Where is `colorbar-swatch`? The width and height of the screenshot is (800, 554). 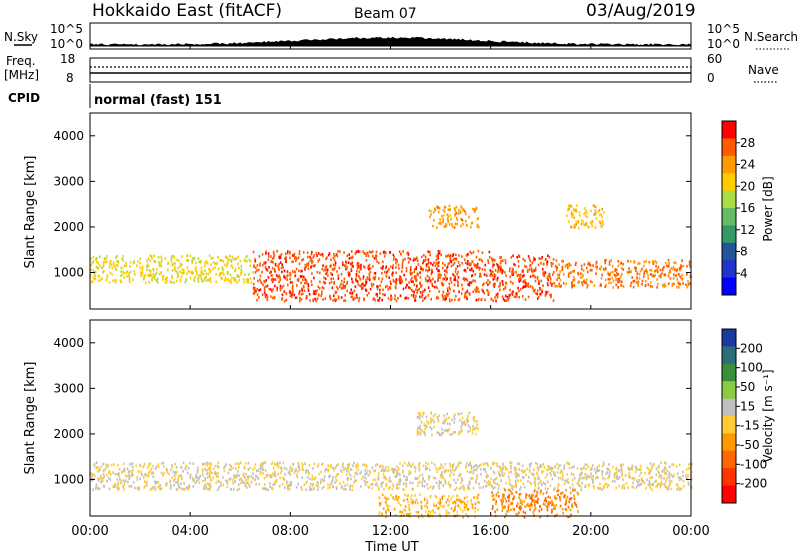
colorbar-swatch is located at coordinates (729, 459).